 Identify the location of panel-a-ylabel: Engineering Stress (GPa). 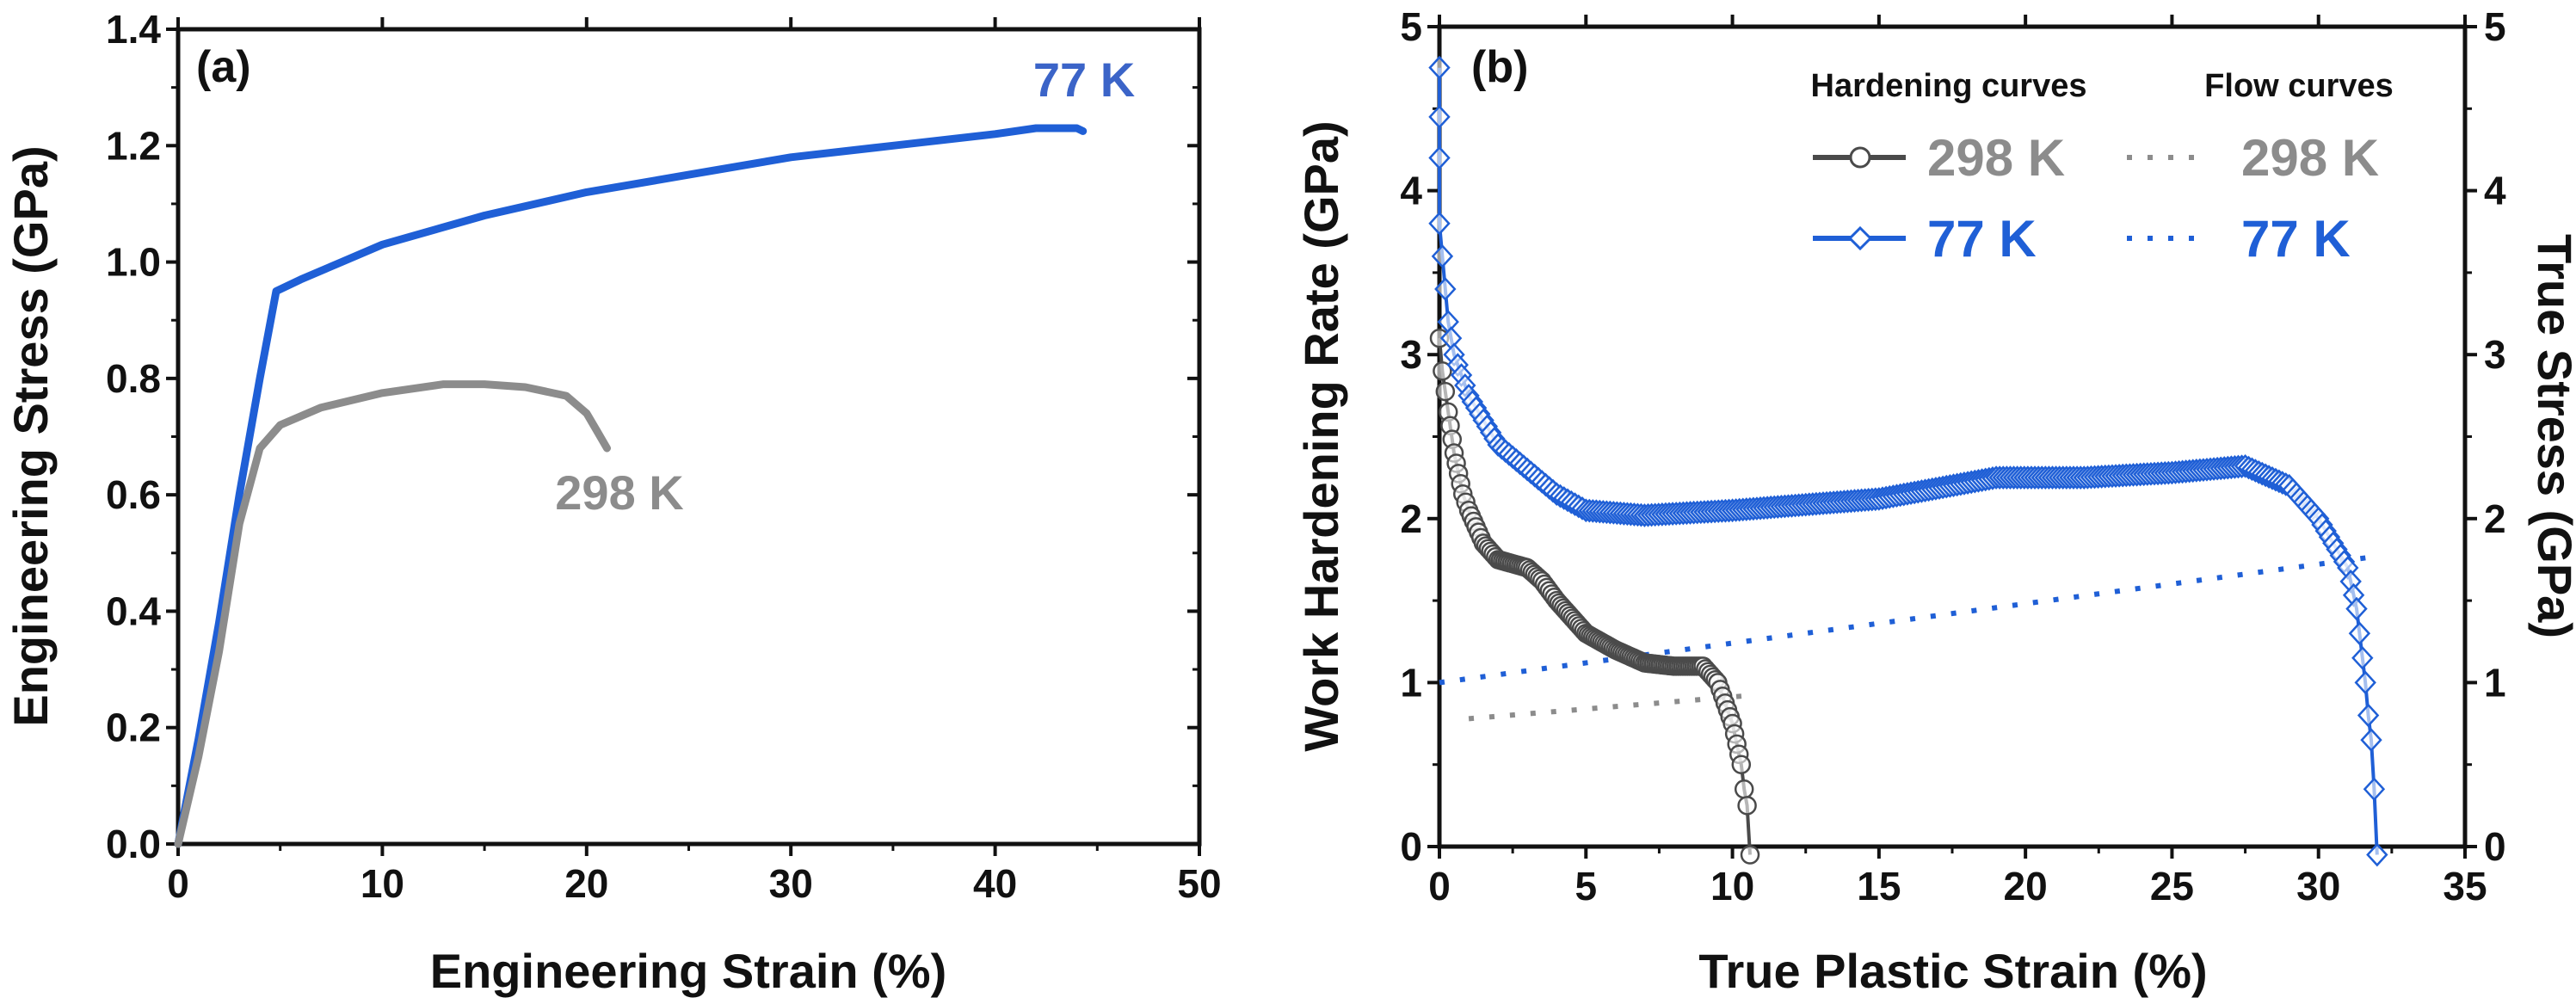
(30, 436).